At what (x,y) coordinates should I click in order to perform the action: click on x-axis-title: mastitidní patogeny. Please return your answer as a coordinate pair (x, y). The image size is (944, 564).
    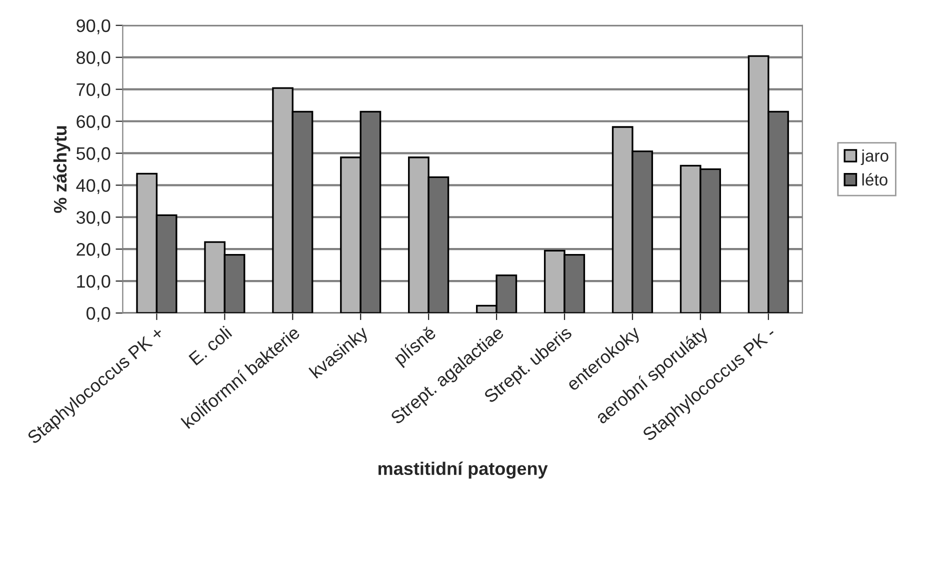
    Looking at the image, I should click on (463, 470).